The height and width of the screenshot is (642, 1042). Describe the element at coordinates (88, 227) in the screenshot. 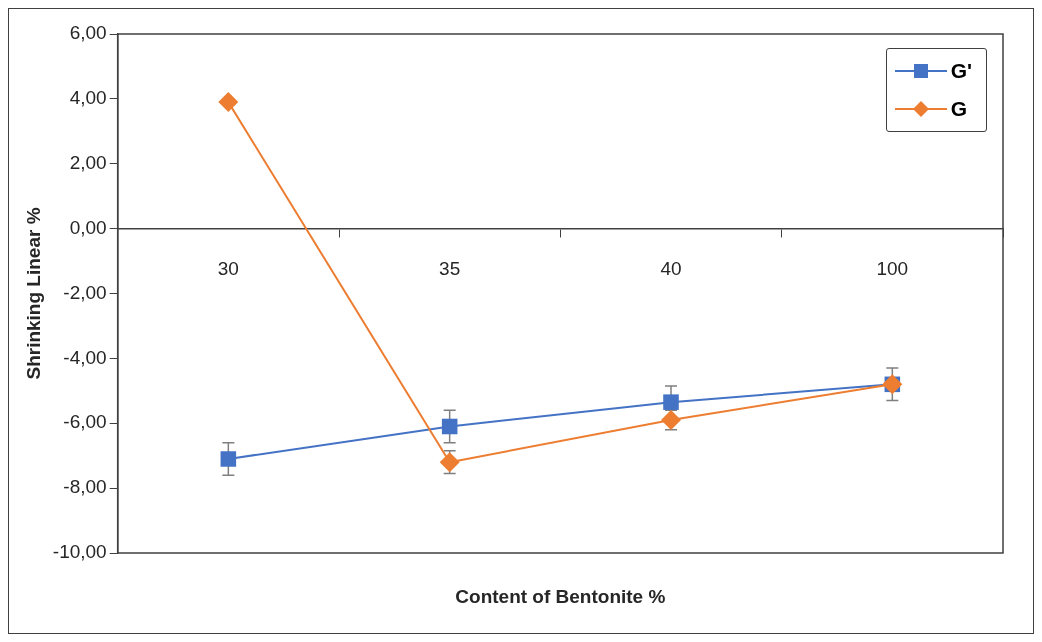

I see `y-tick-label: 0,00` at that location.